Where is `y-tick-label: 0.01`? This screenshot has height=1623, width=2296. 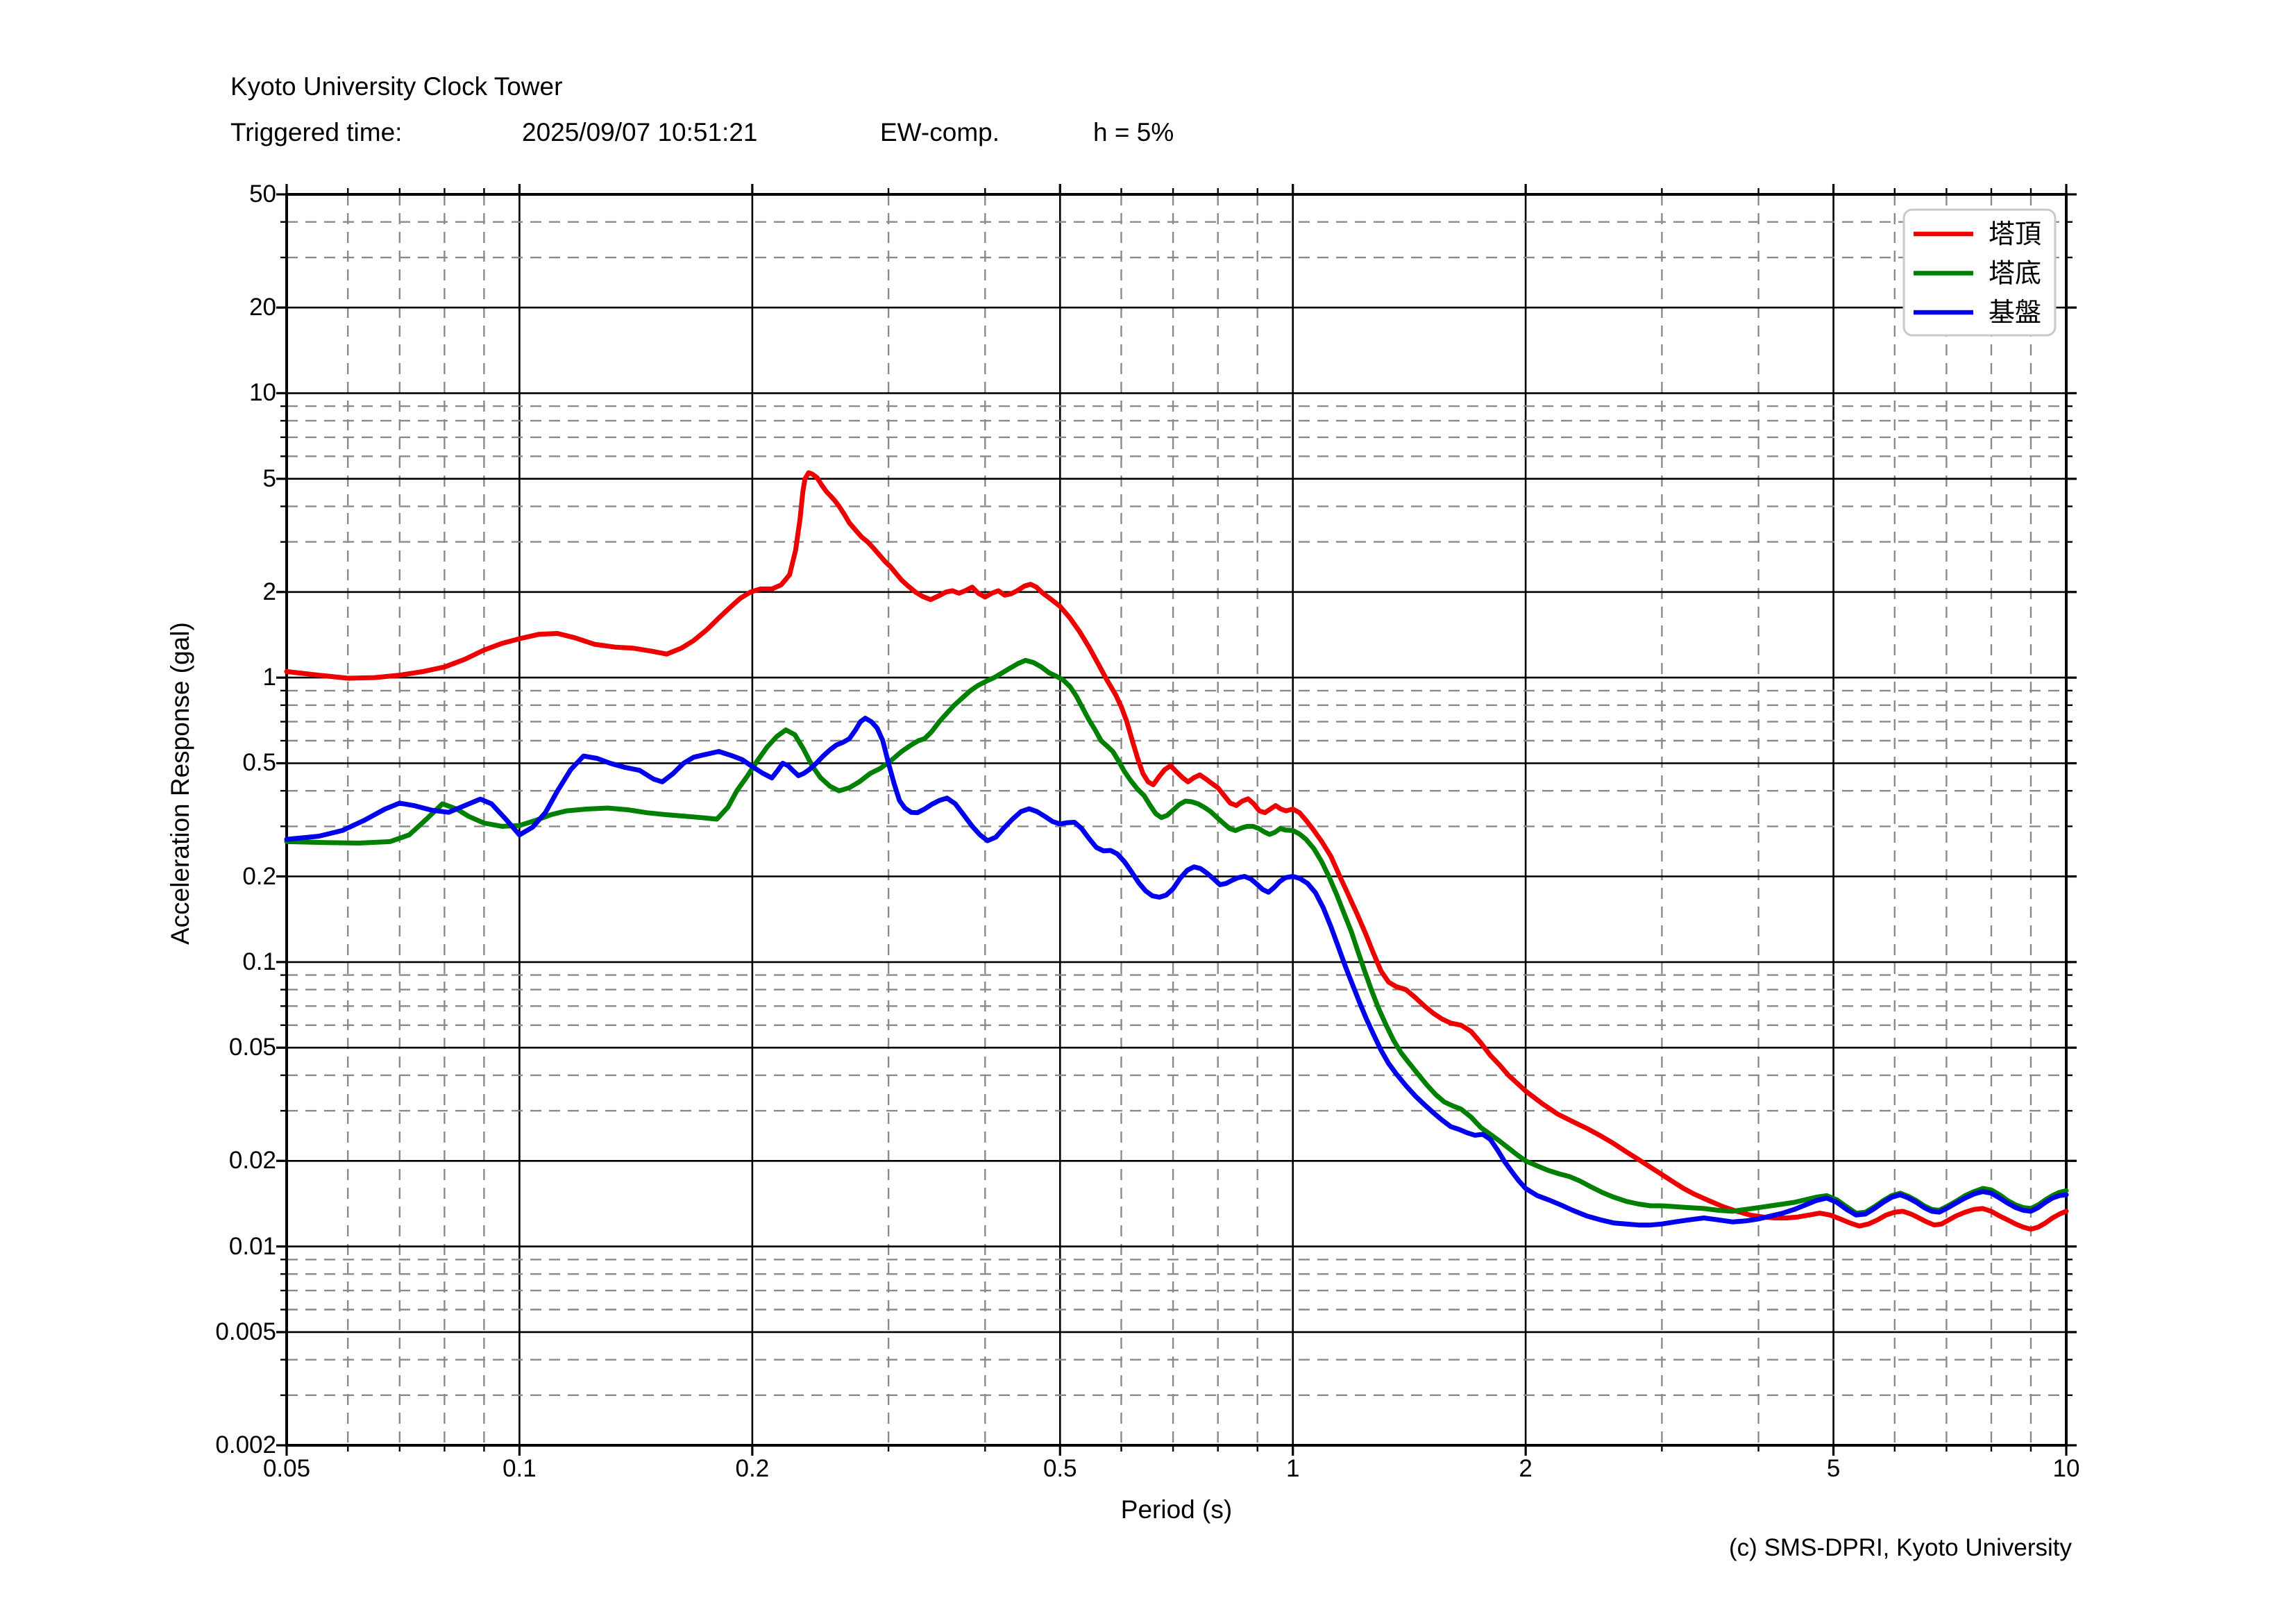 y-tick-label: 0.01 is located at coordinates (252, 1246).